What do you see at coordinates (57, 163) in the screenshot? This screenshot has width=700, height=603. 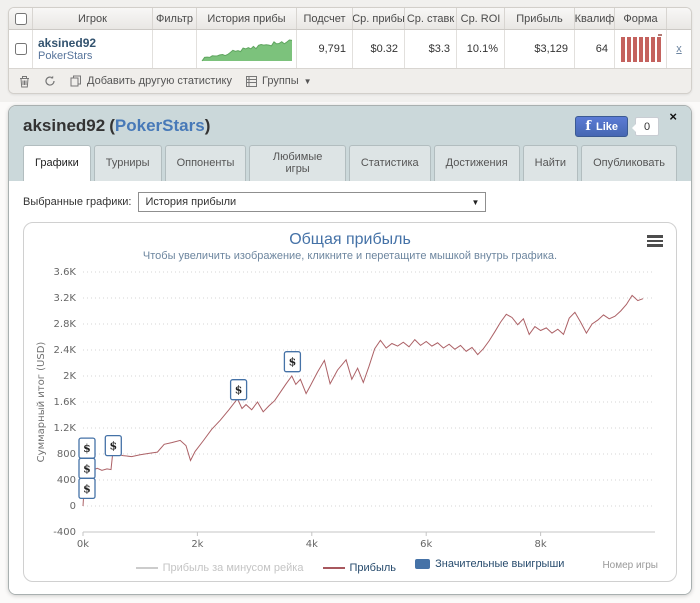 I see `tab-charts: Графики` at bounding box center [57, 163].